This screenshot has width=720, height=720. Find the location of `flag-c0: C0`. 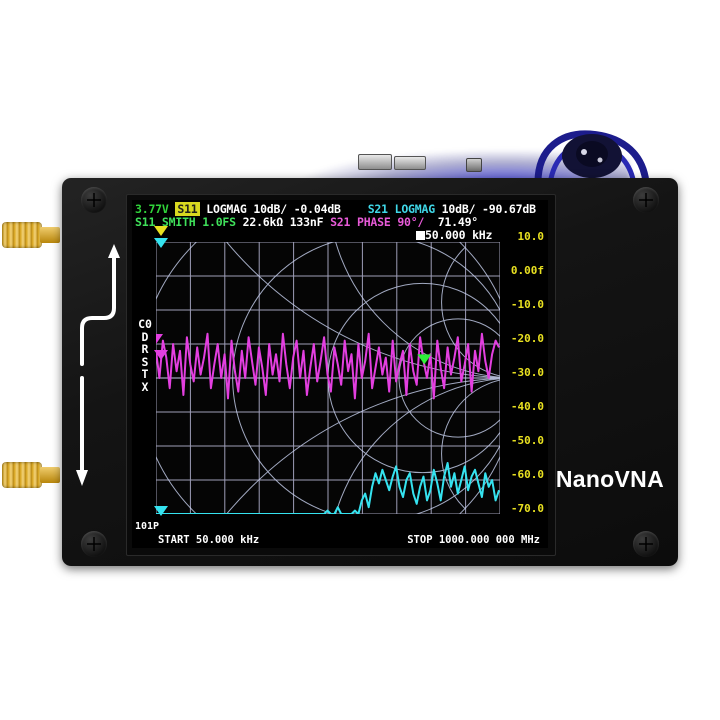

flag-c0: C0 is located at coordinates (145, 324).